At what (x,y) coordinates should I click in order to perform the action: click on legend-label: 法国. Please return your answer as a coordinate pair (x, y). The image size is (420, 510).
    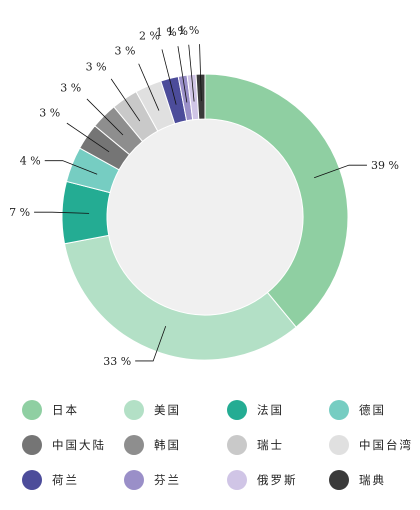
    Looking at the image, I should click on (270, 410).